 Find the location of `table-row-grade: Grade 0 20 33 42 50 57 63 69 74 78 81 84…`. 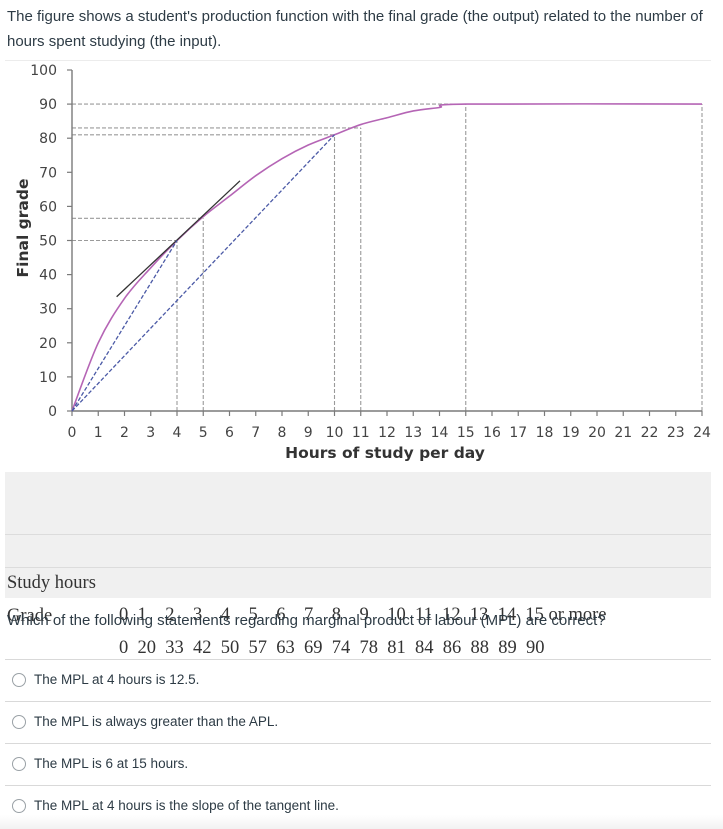

table-row-grade: Grade 0 20 33 42 50 57 63 69 74 78 81 84… is located at coordinates (358, 612).